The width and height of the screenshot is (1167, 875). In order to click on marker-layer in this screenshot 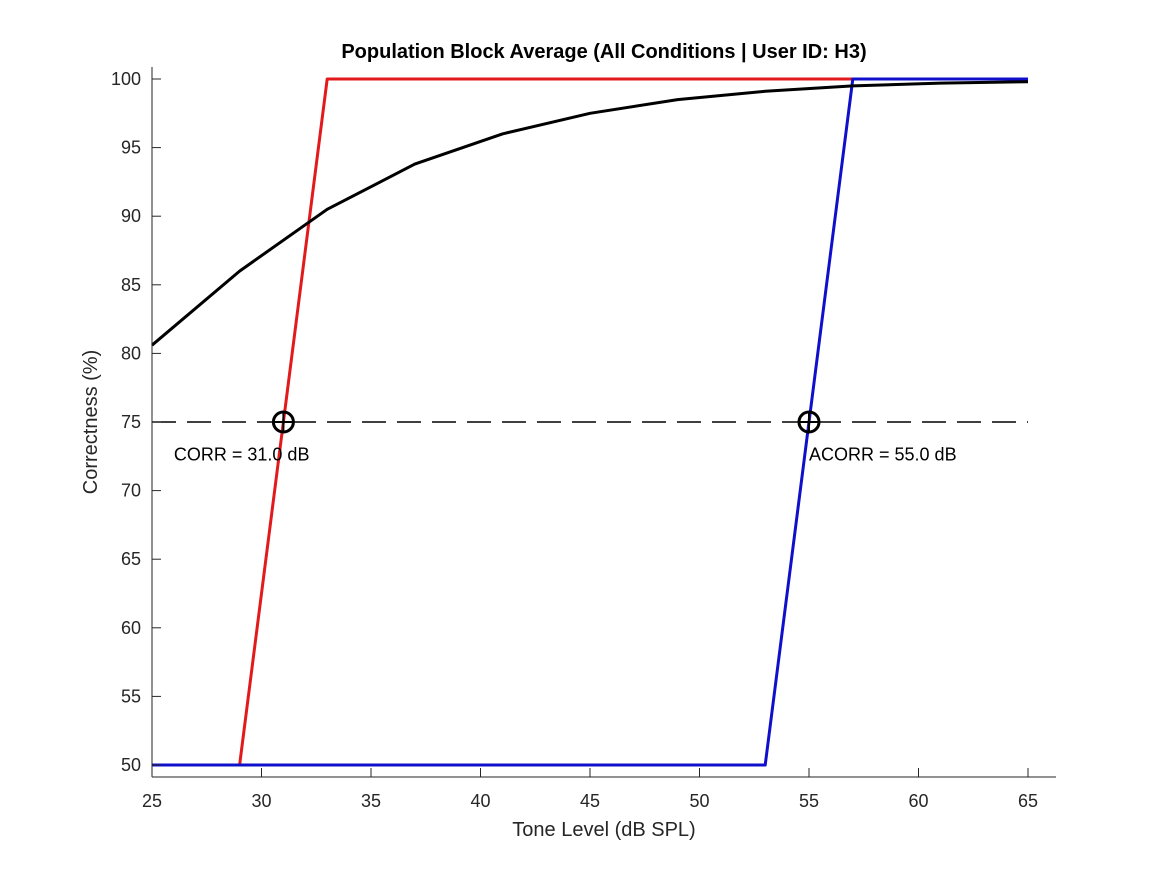, I will do `click(546, 422)`.